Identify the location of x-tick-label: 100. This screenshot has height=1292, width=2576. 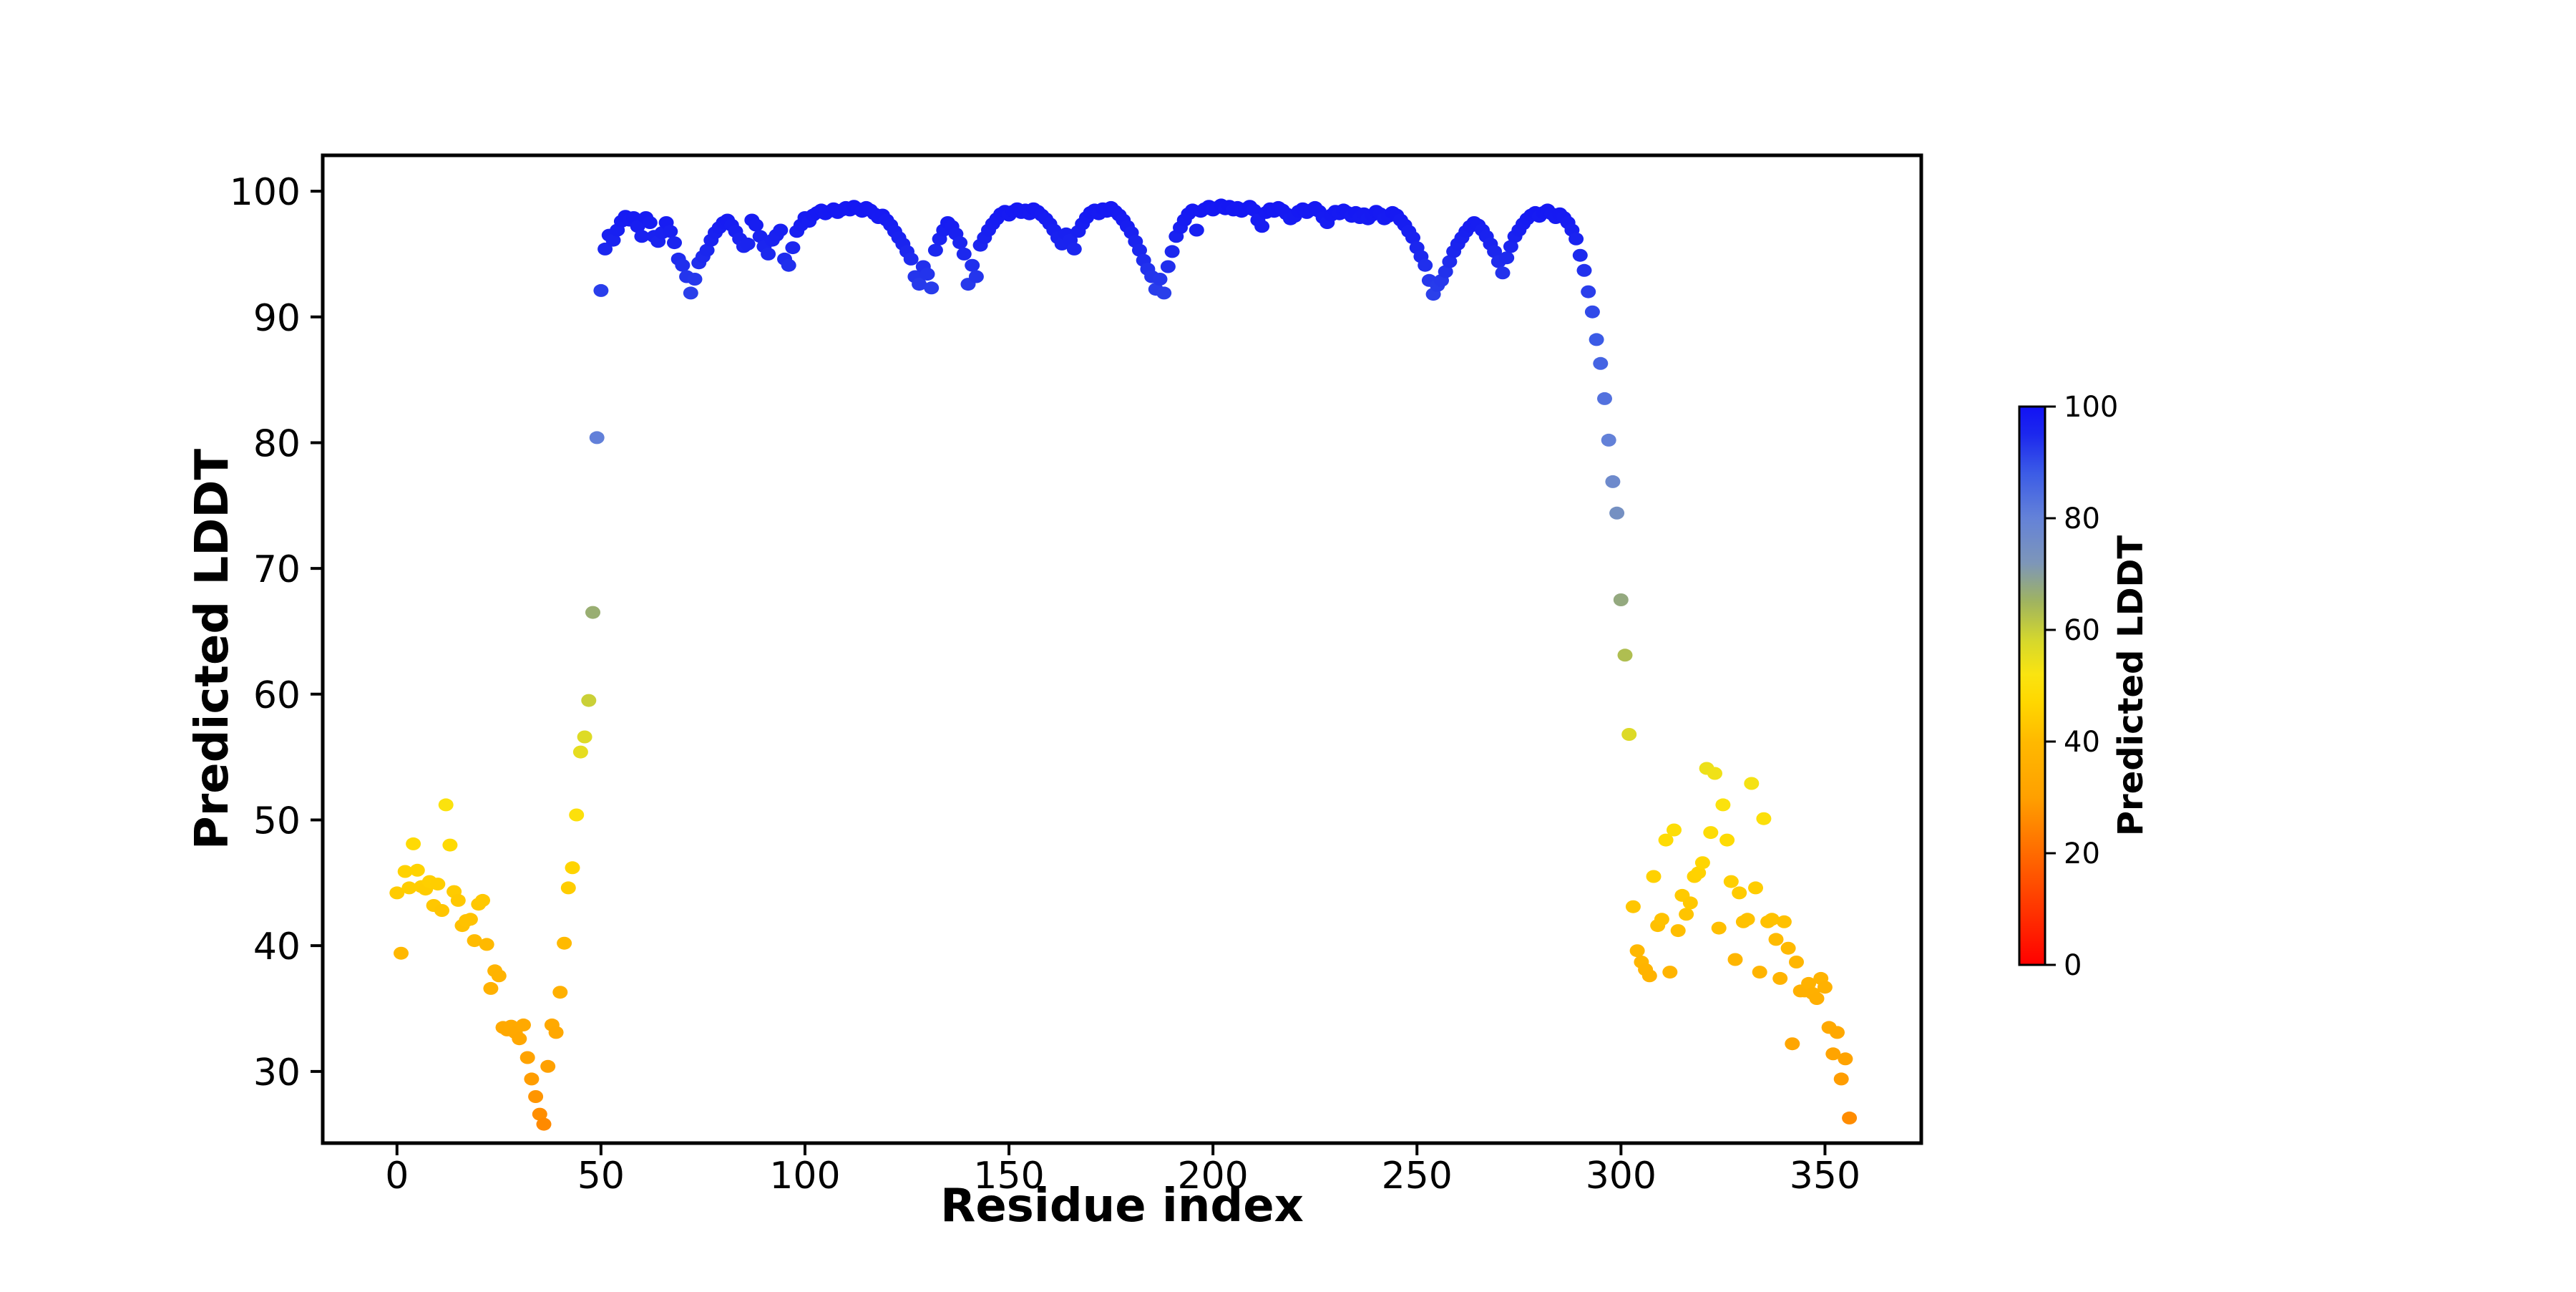
(805, 1176).